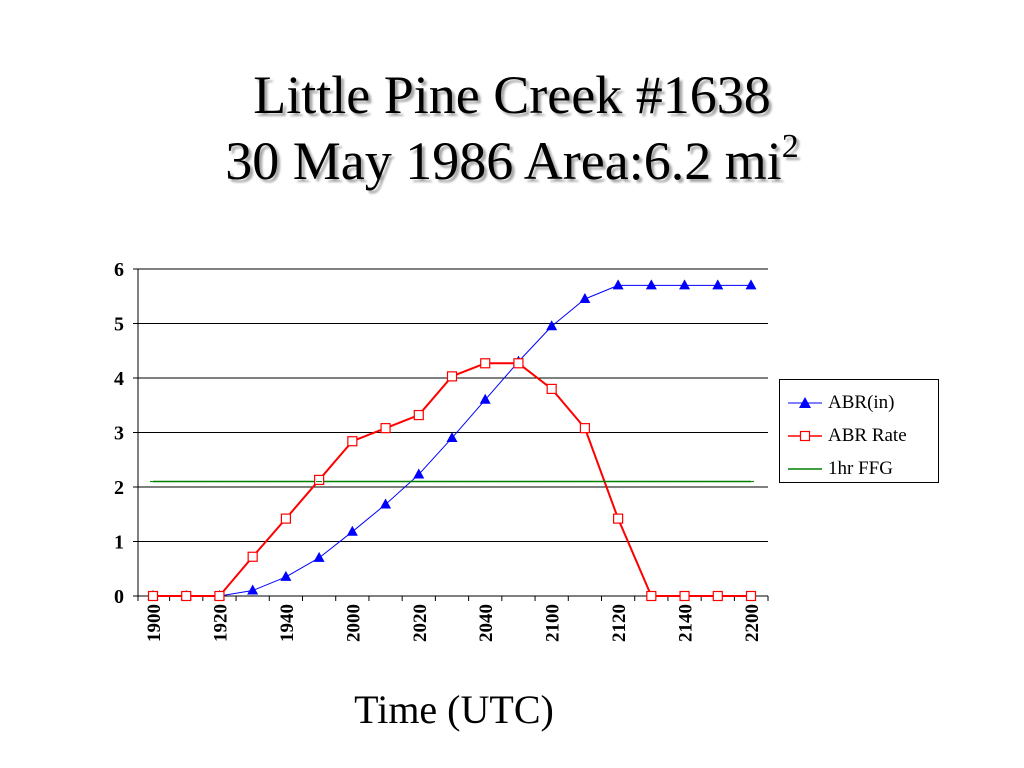 The width and height of the screenshot is (1024, 768). I want to click on x-tick-label: 2120, so click(619, 623).